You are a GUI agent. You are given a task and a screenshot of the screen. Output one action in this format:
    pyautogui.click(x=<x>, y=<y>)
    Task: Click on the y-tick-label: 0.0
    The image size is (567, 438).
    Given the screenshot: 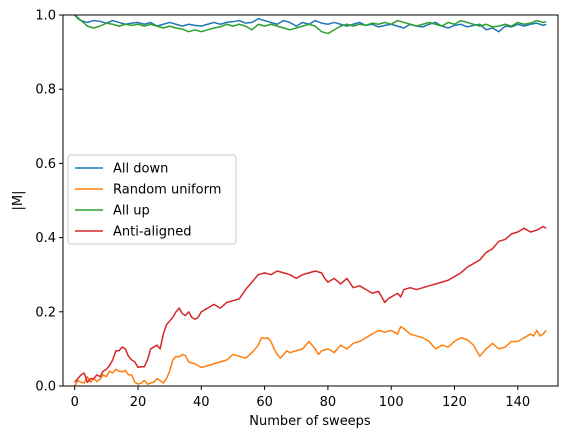 What is the action you would take?
    pyautogui.click(x=45, y=387)
    